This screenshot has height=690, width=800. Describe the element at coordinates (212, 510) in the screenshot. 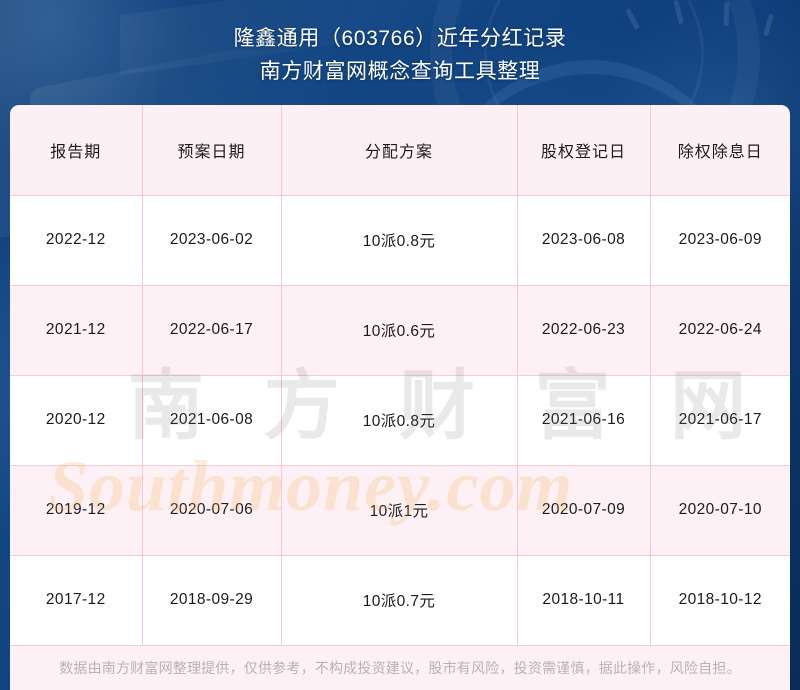

I see `cell-plan-date: 2020-07-06` at that location.